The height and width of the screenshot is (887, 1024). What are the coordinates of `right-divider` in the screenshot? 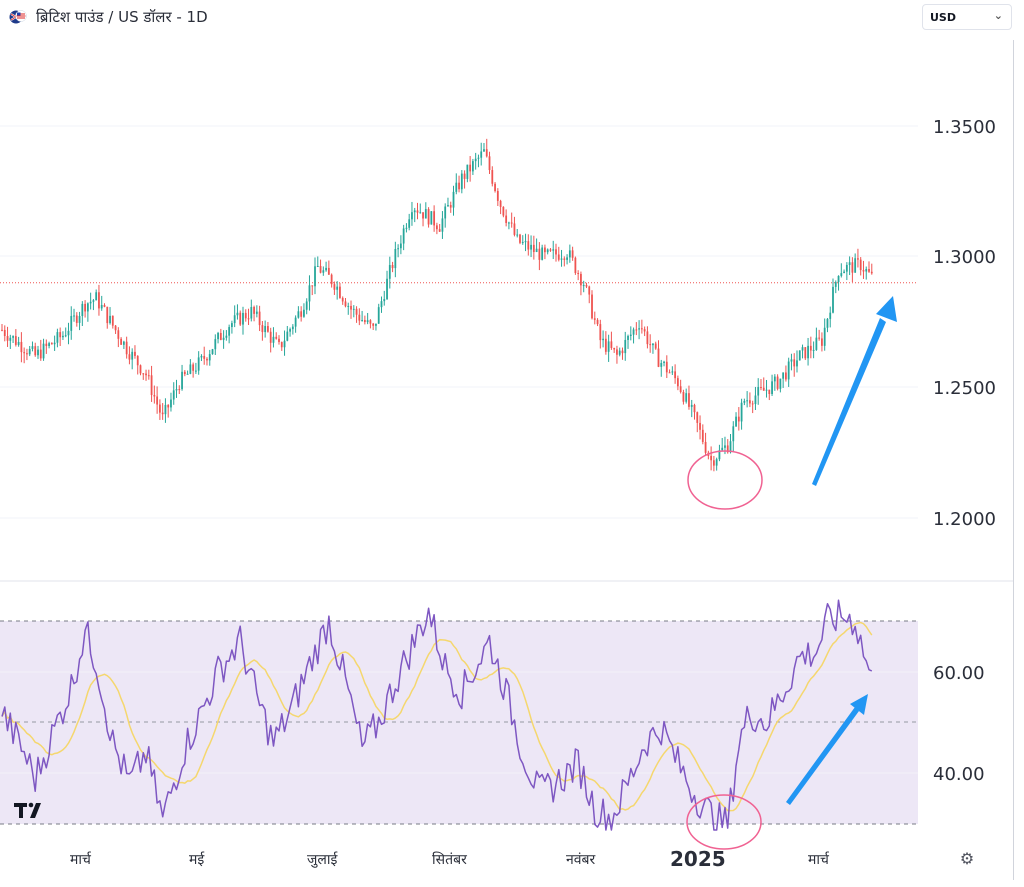 It's located at (1013, 460).